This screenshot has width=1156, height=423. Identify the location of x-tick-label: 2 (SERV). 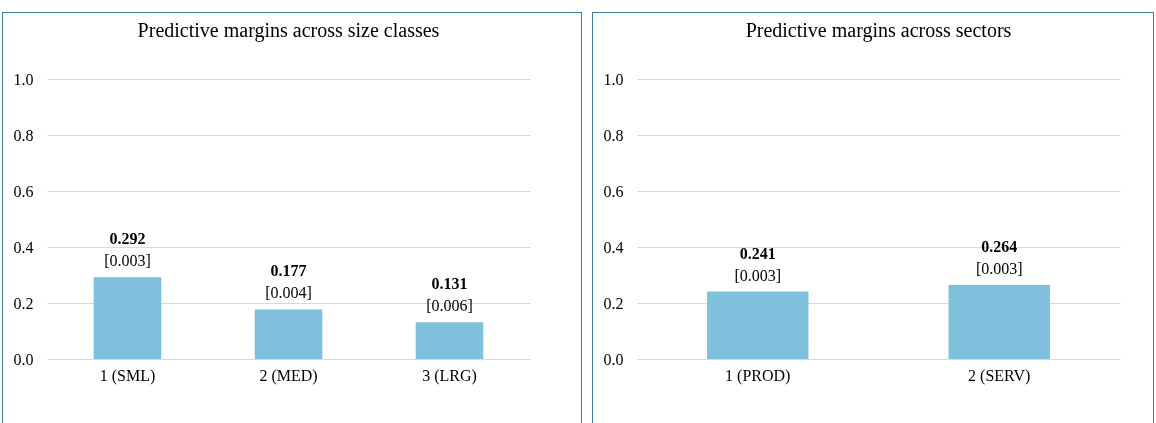
(999, 375).